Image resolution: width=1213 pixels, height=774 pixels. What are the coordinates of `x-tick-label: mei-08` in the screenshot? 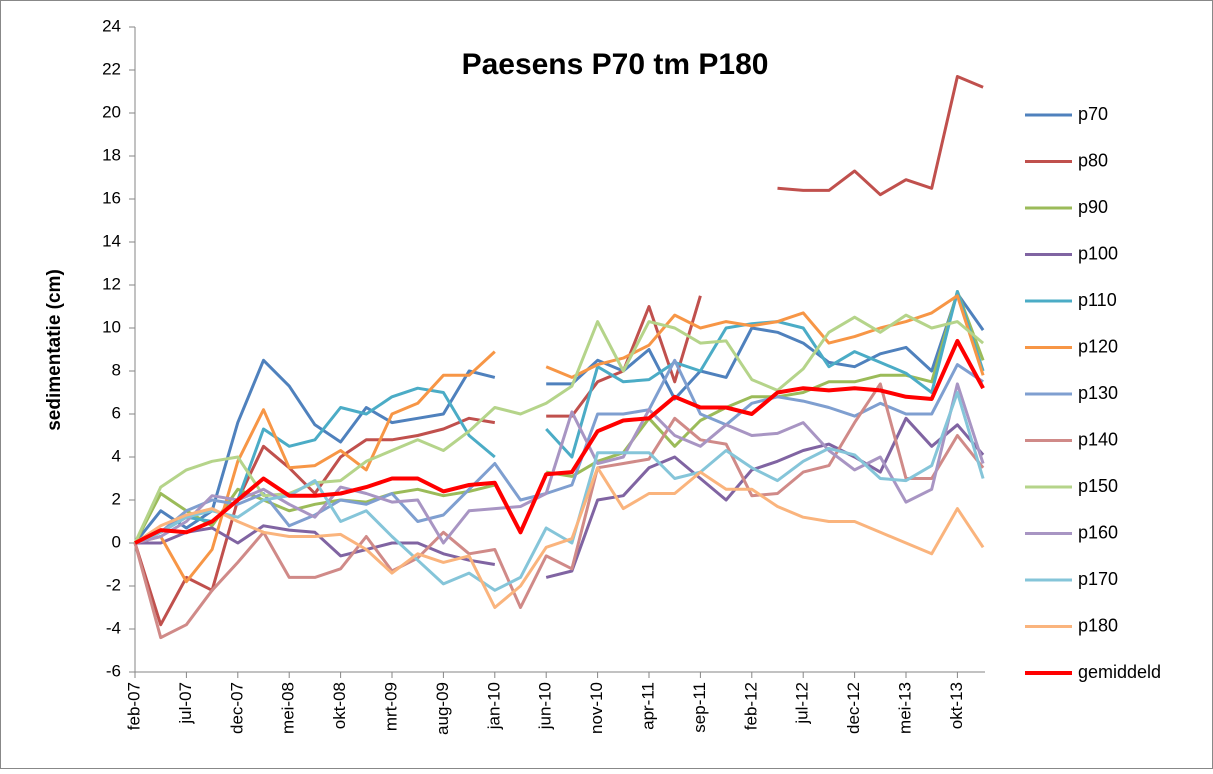 It's located at (288, 708).